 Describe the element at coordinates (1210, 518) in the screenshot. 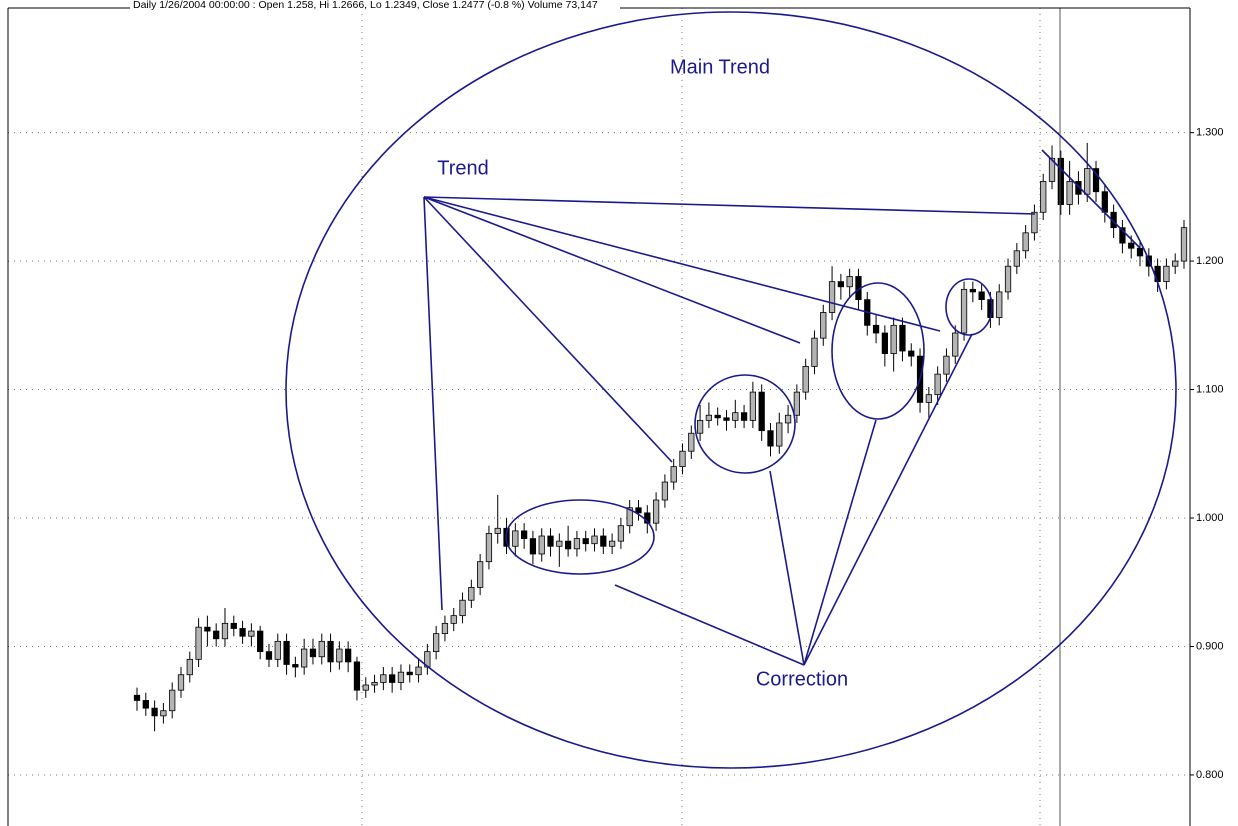

I see `y-tick-label: 1.000` at that location.